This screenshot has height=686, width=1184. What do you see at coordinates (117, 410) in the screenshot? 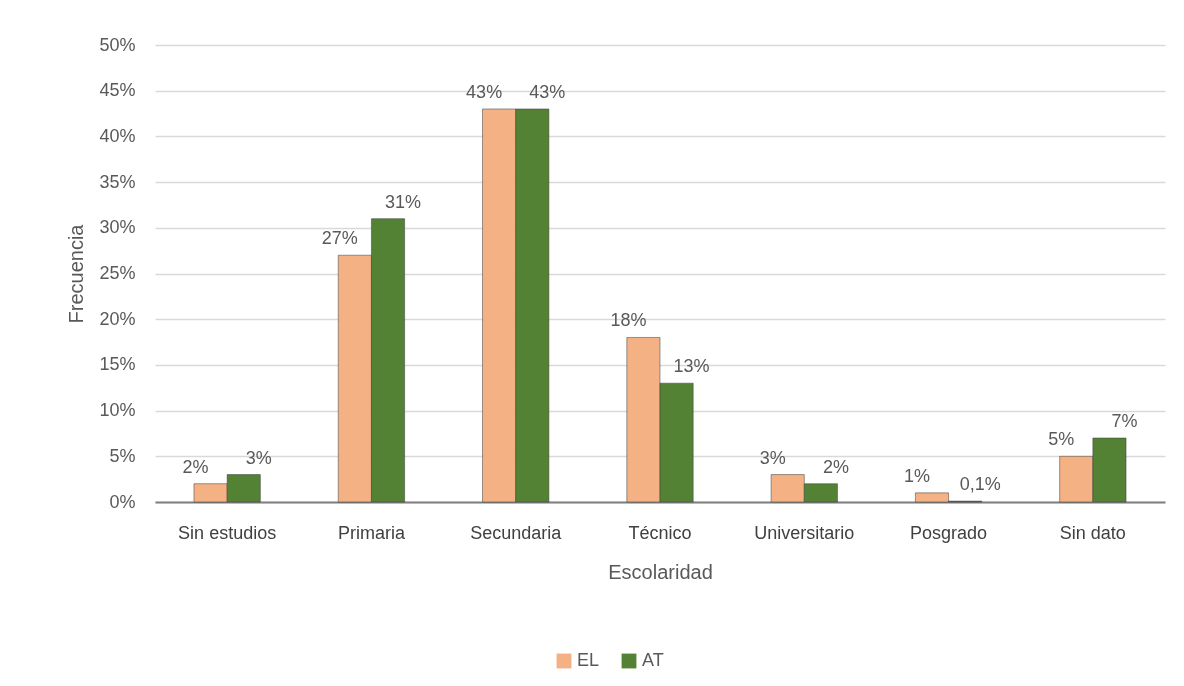
I see `y-tick-label: 10%` at bounding box center [117, 410].